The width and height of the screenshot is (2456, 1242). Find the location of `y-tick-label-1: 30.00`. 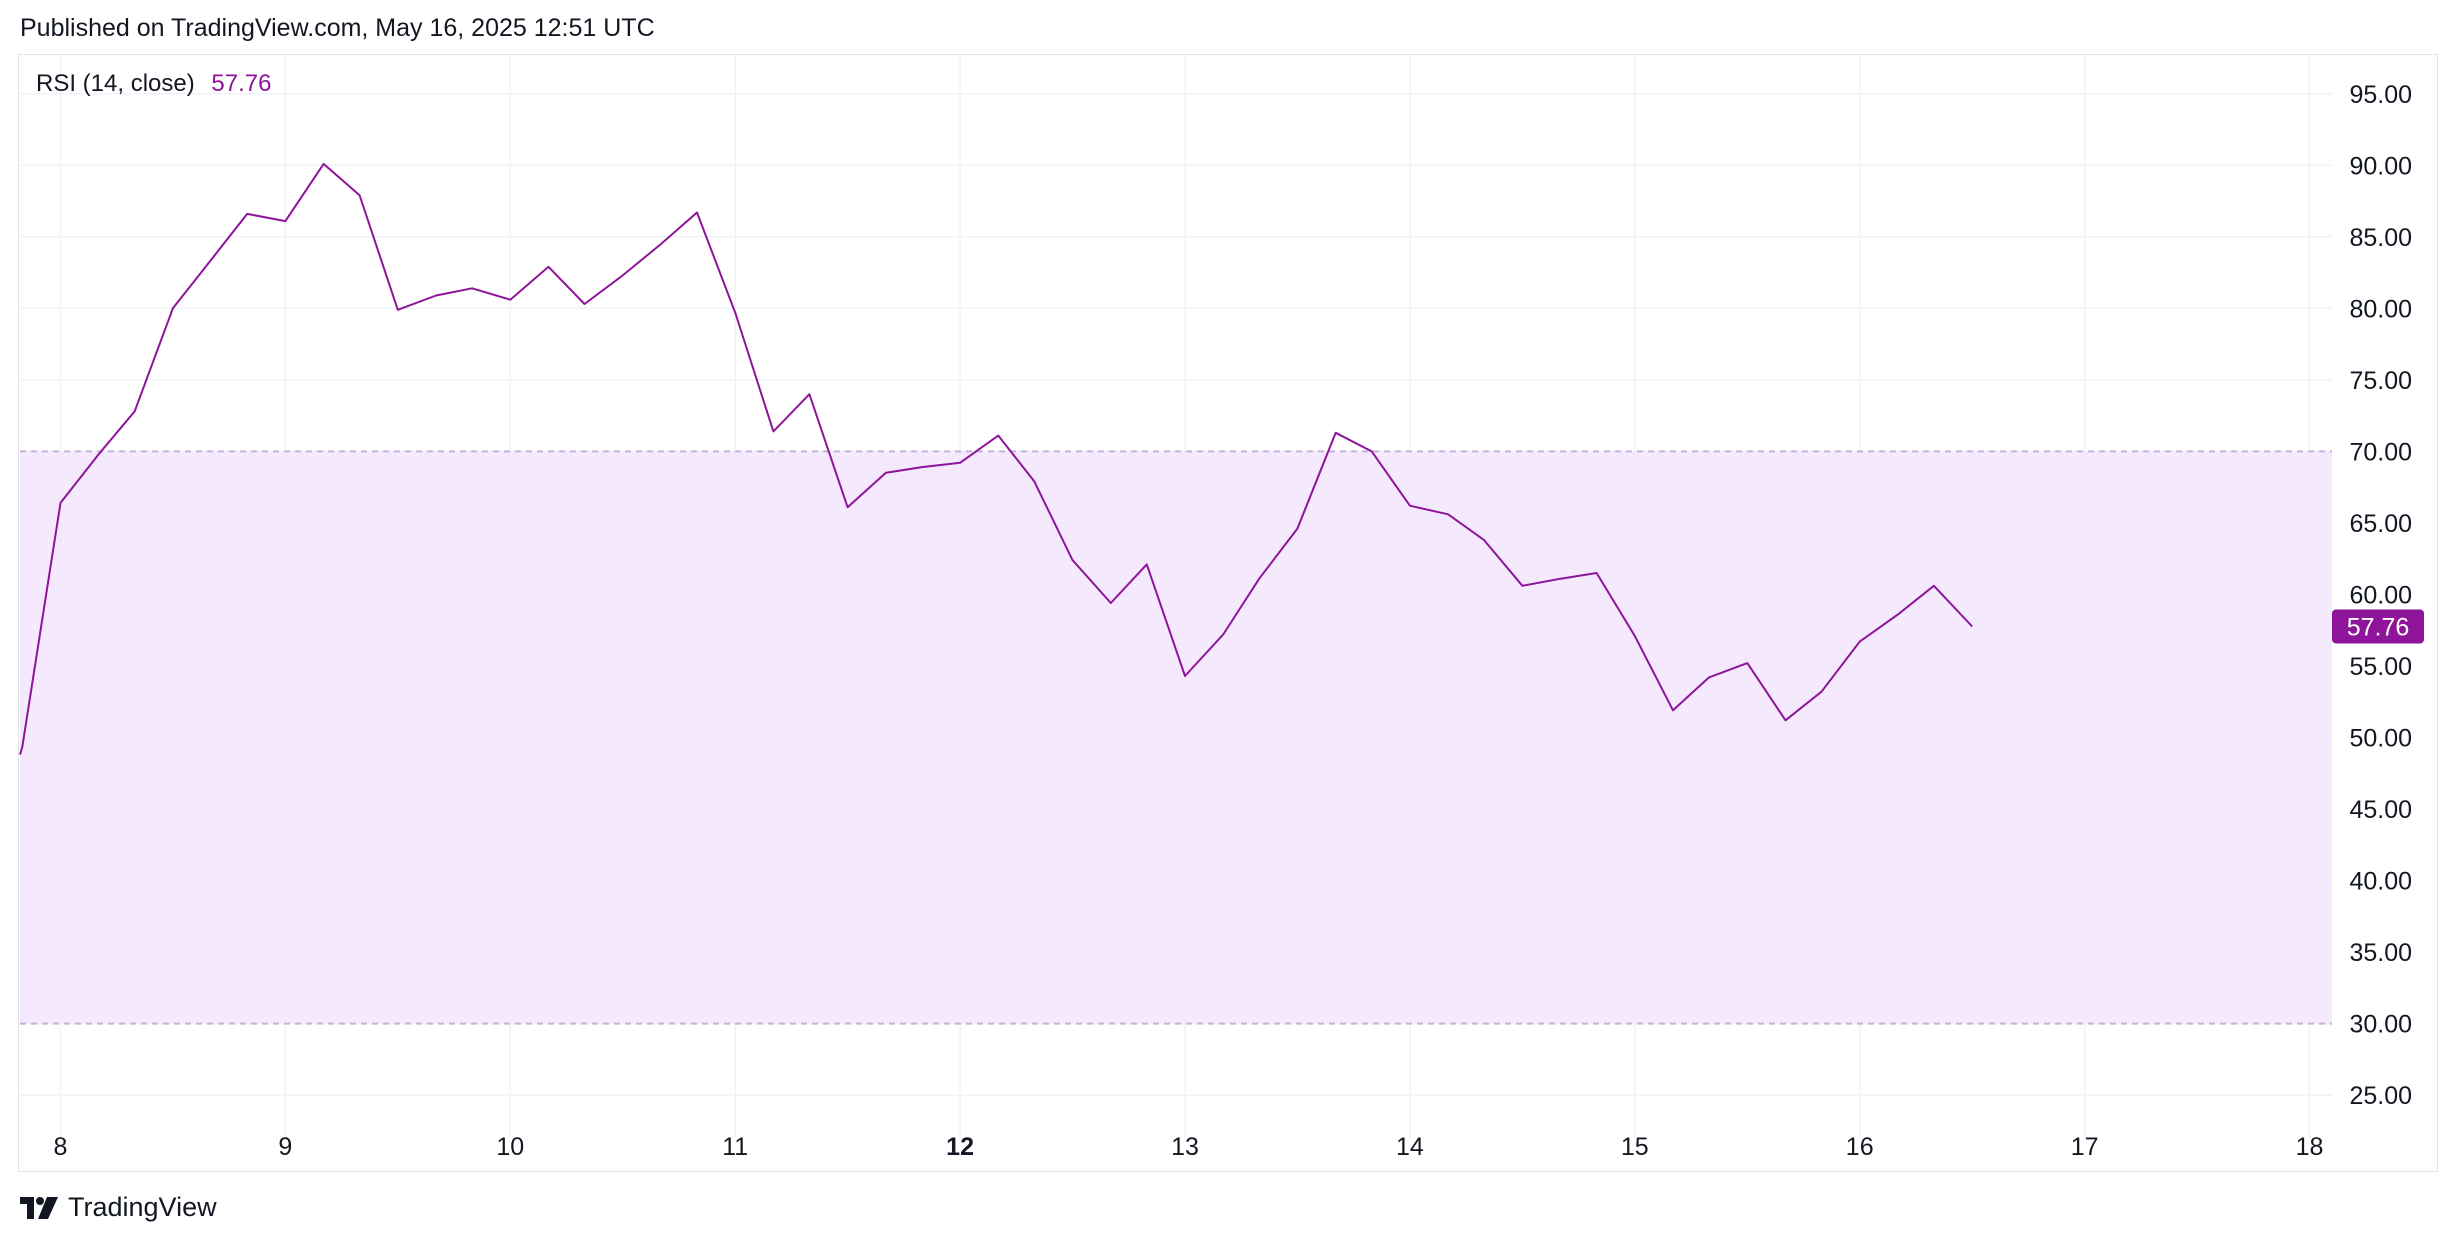

y-tick-label-1: 30.00 is located at coordinates (2380, 1025).